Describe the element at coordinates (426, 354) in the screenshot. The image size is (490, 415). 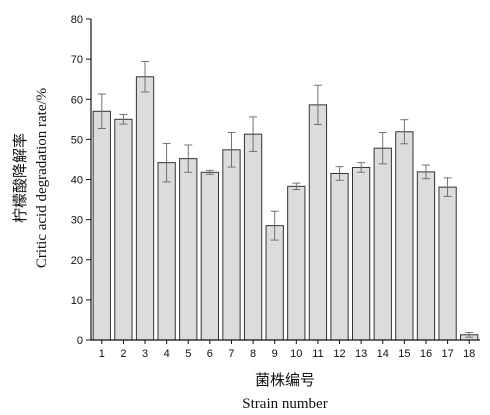
I see `x-tick-label: 16` at that location.